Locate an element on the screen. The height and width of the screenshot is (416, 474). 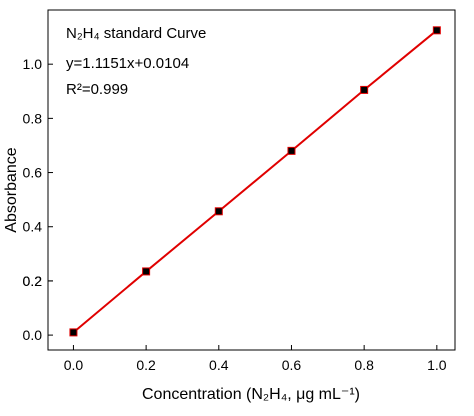
y-tick-label: 0.6 is located at coordinates (33, 173).